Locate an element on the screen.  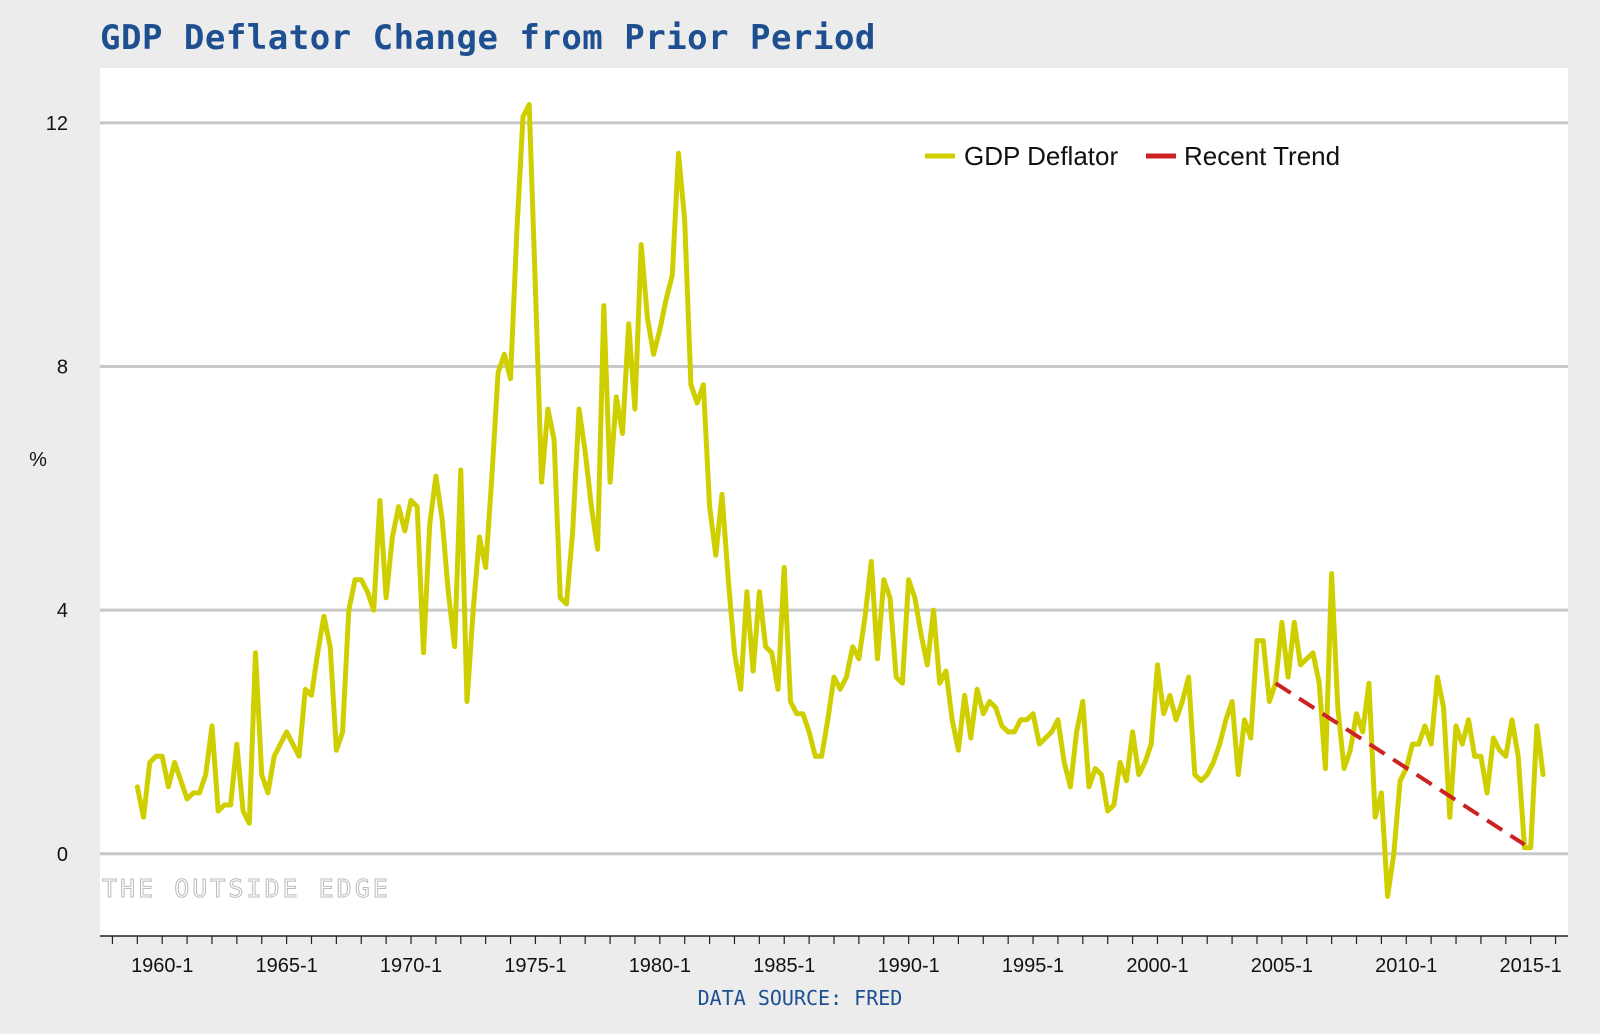
y-tick-label: 4 is located at coordinates (62, 611).